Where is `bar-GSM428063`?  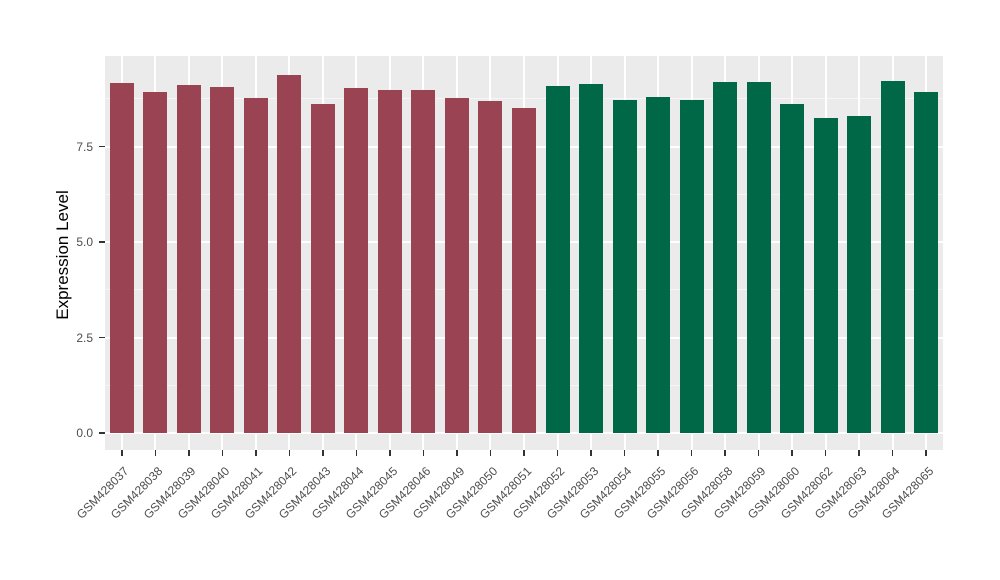 bar-GSM428063 is located at coordinates (859, 274).